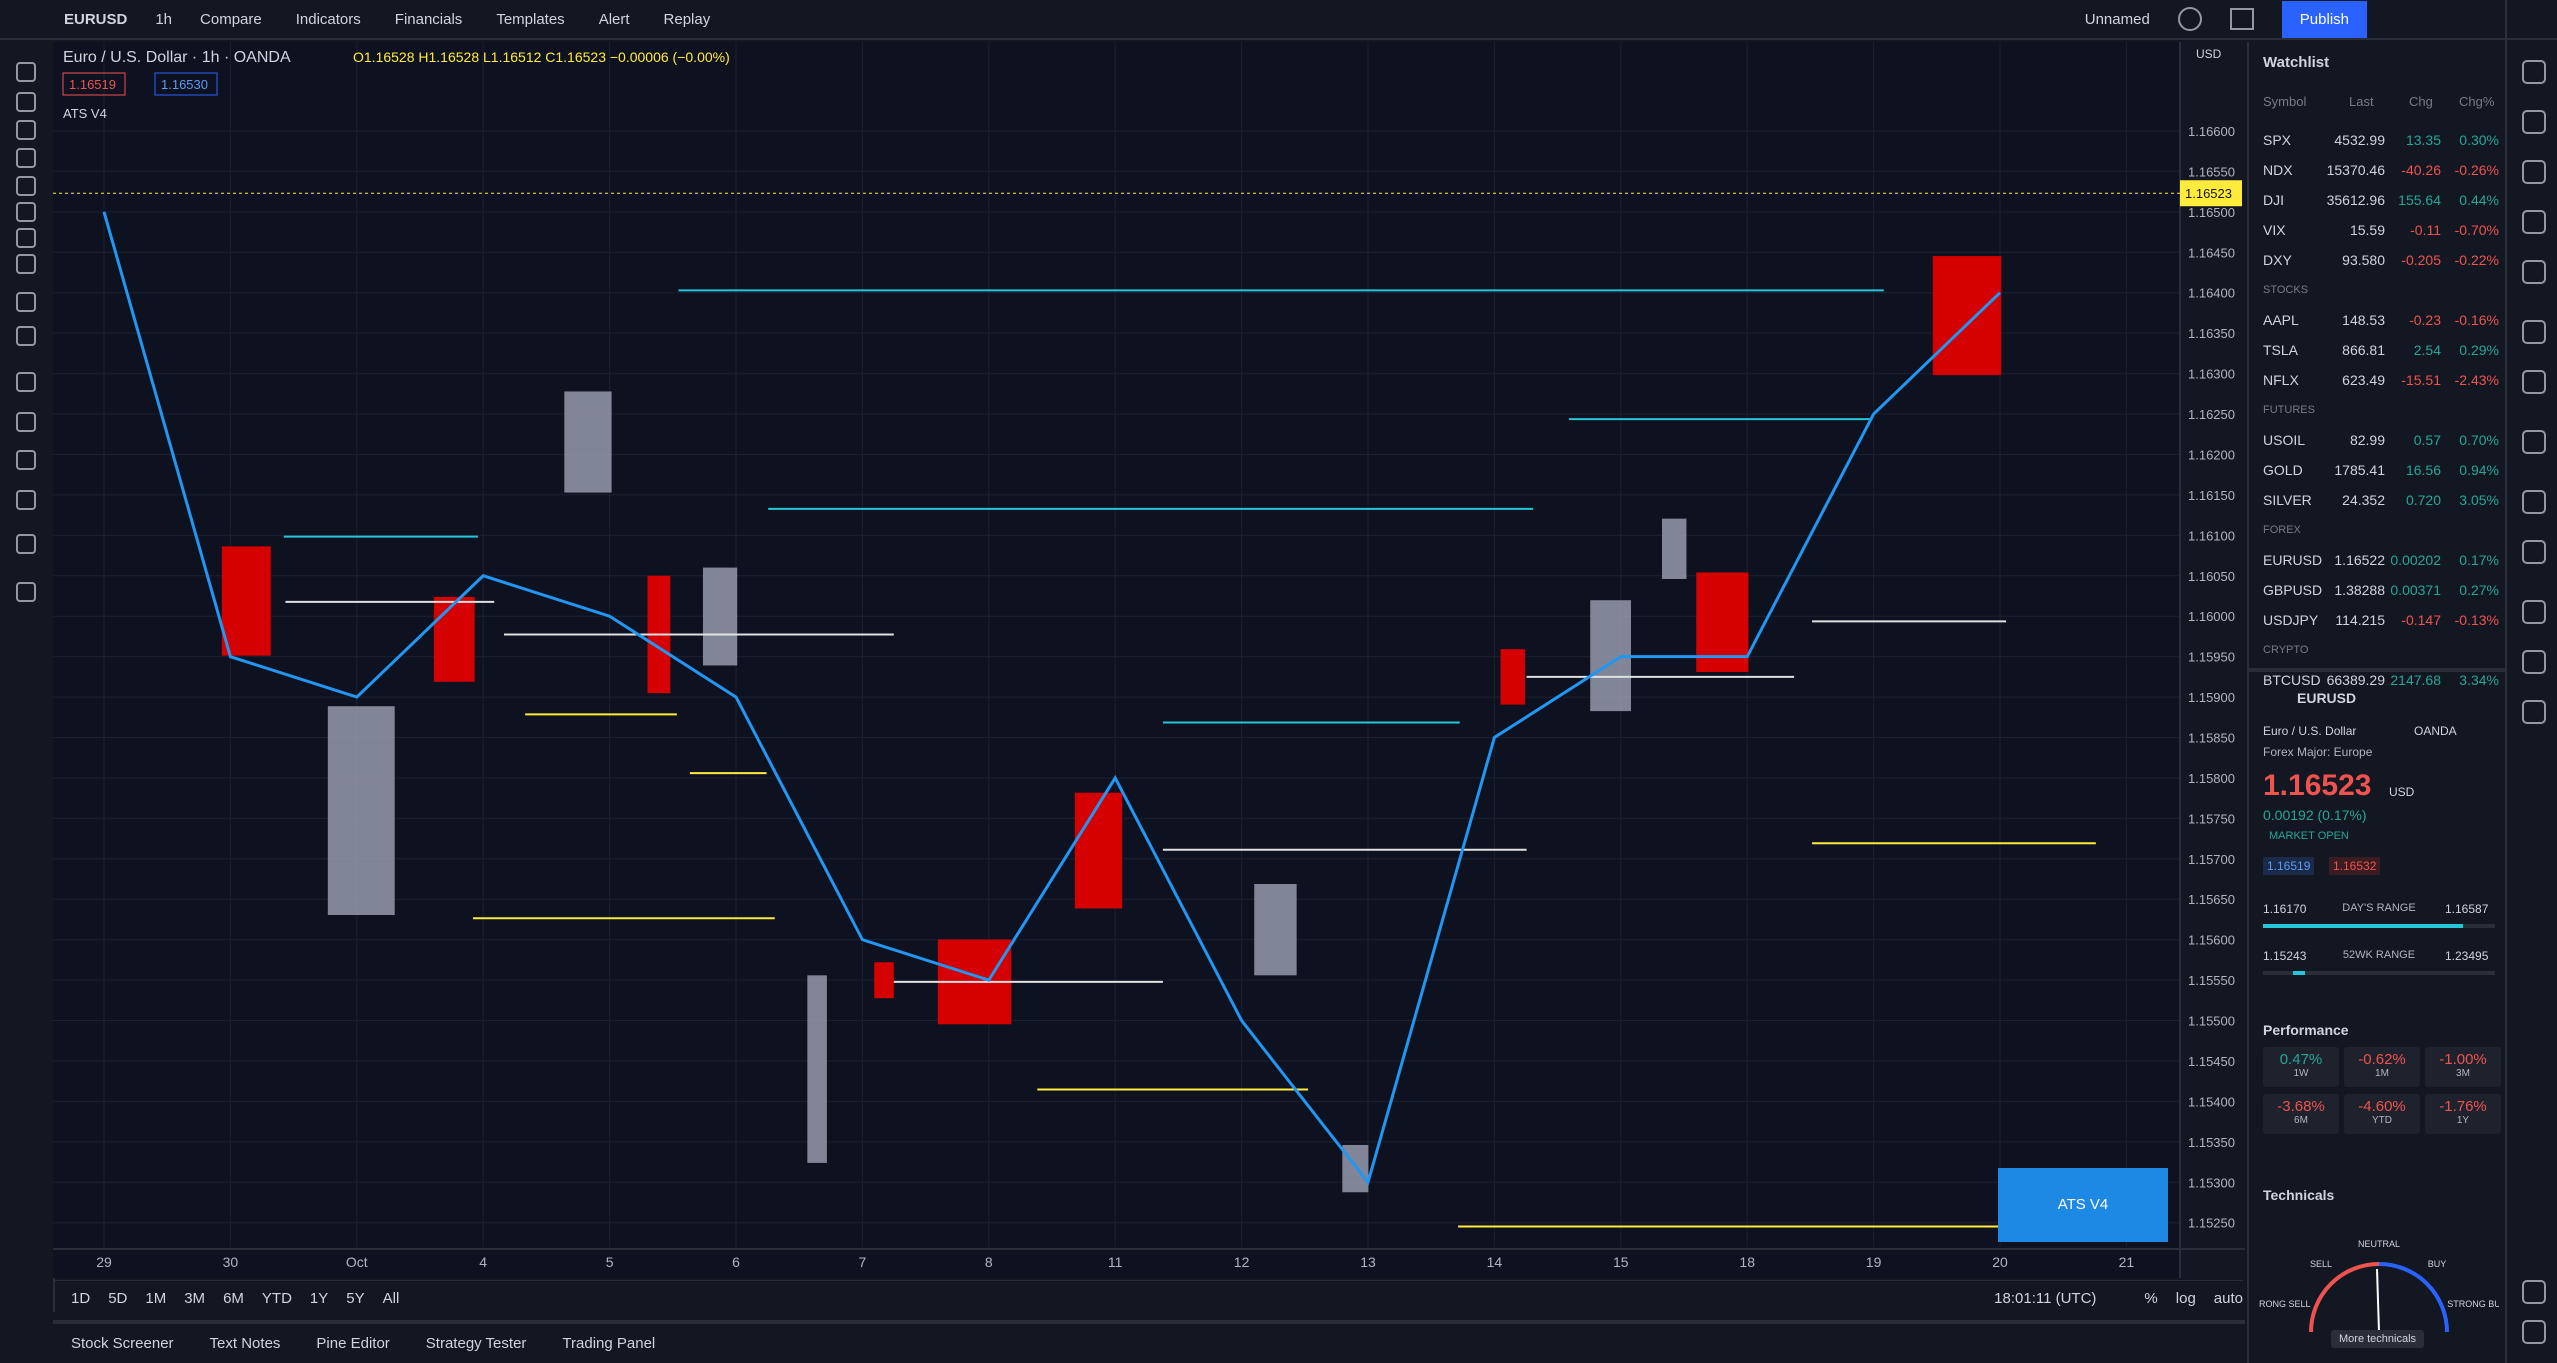 Image resolution: width=2557 pixels, height=1363 pixels. What do you see at coordinates (2381, 470) in the screenshot?
I see `watchlist-row: GOLD 1785.41 16.56 0.94%` at bounding box center [2381, 470].